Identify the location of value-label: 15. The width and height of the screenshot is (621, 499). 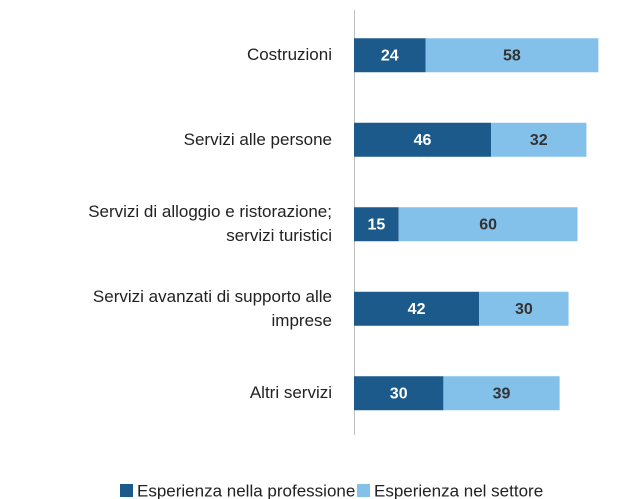
(376, 224).